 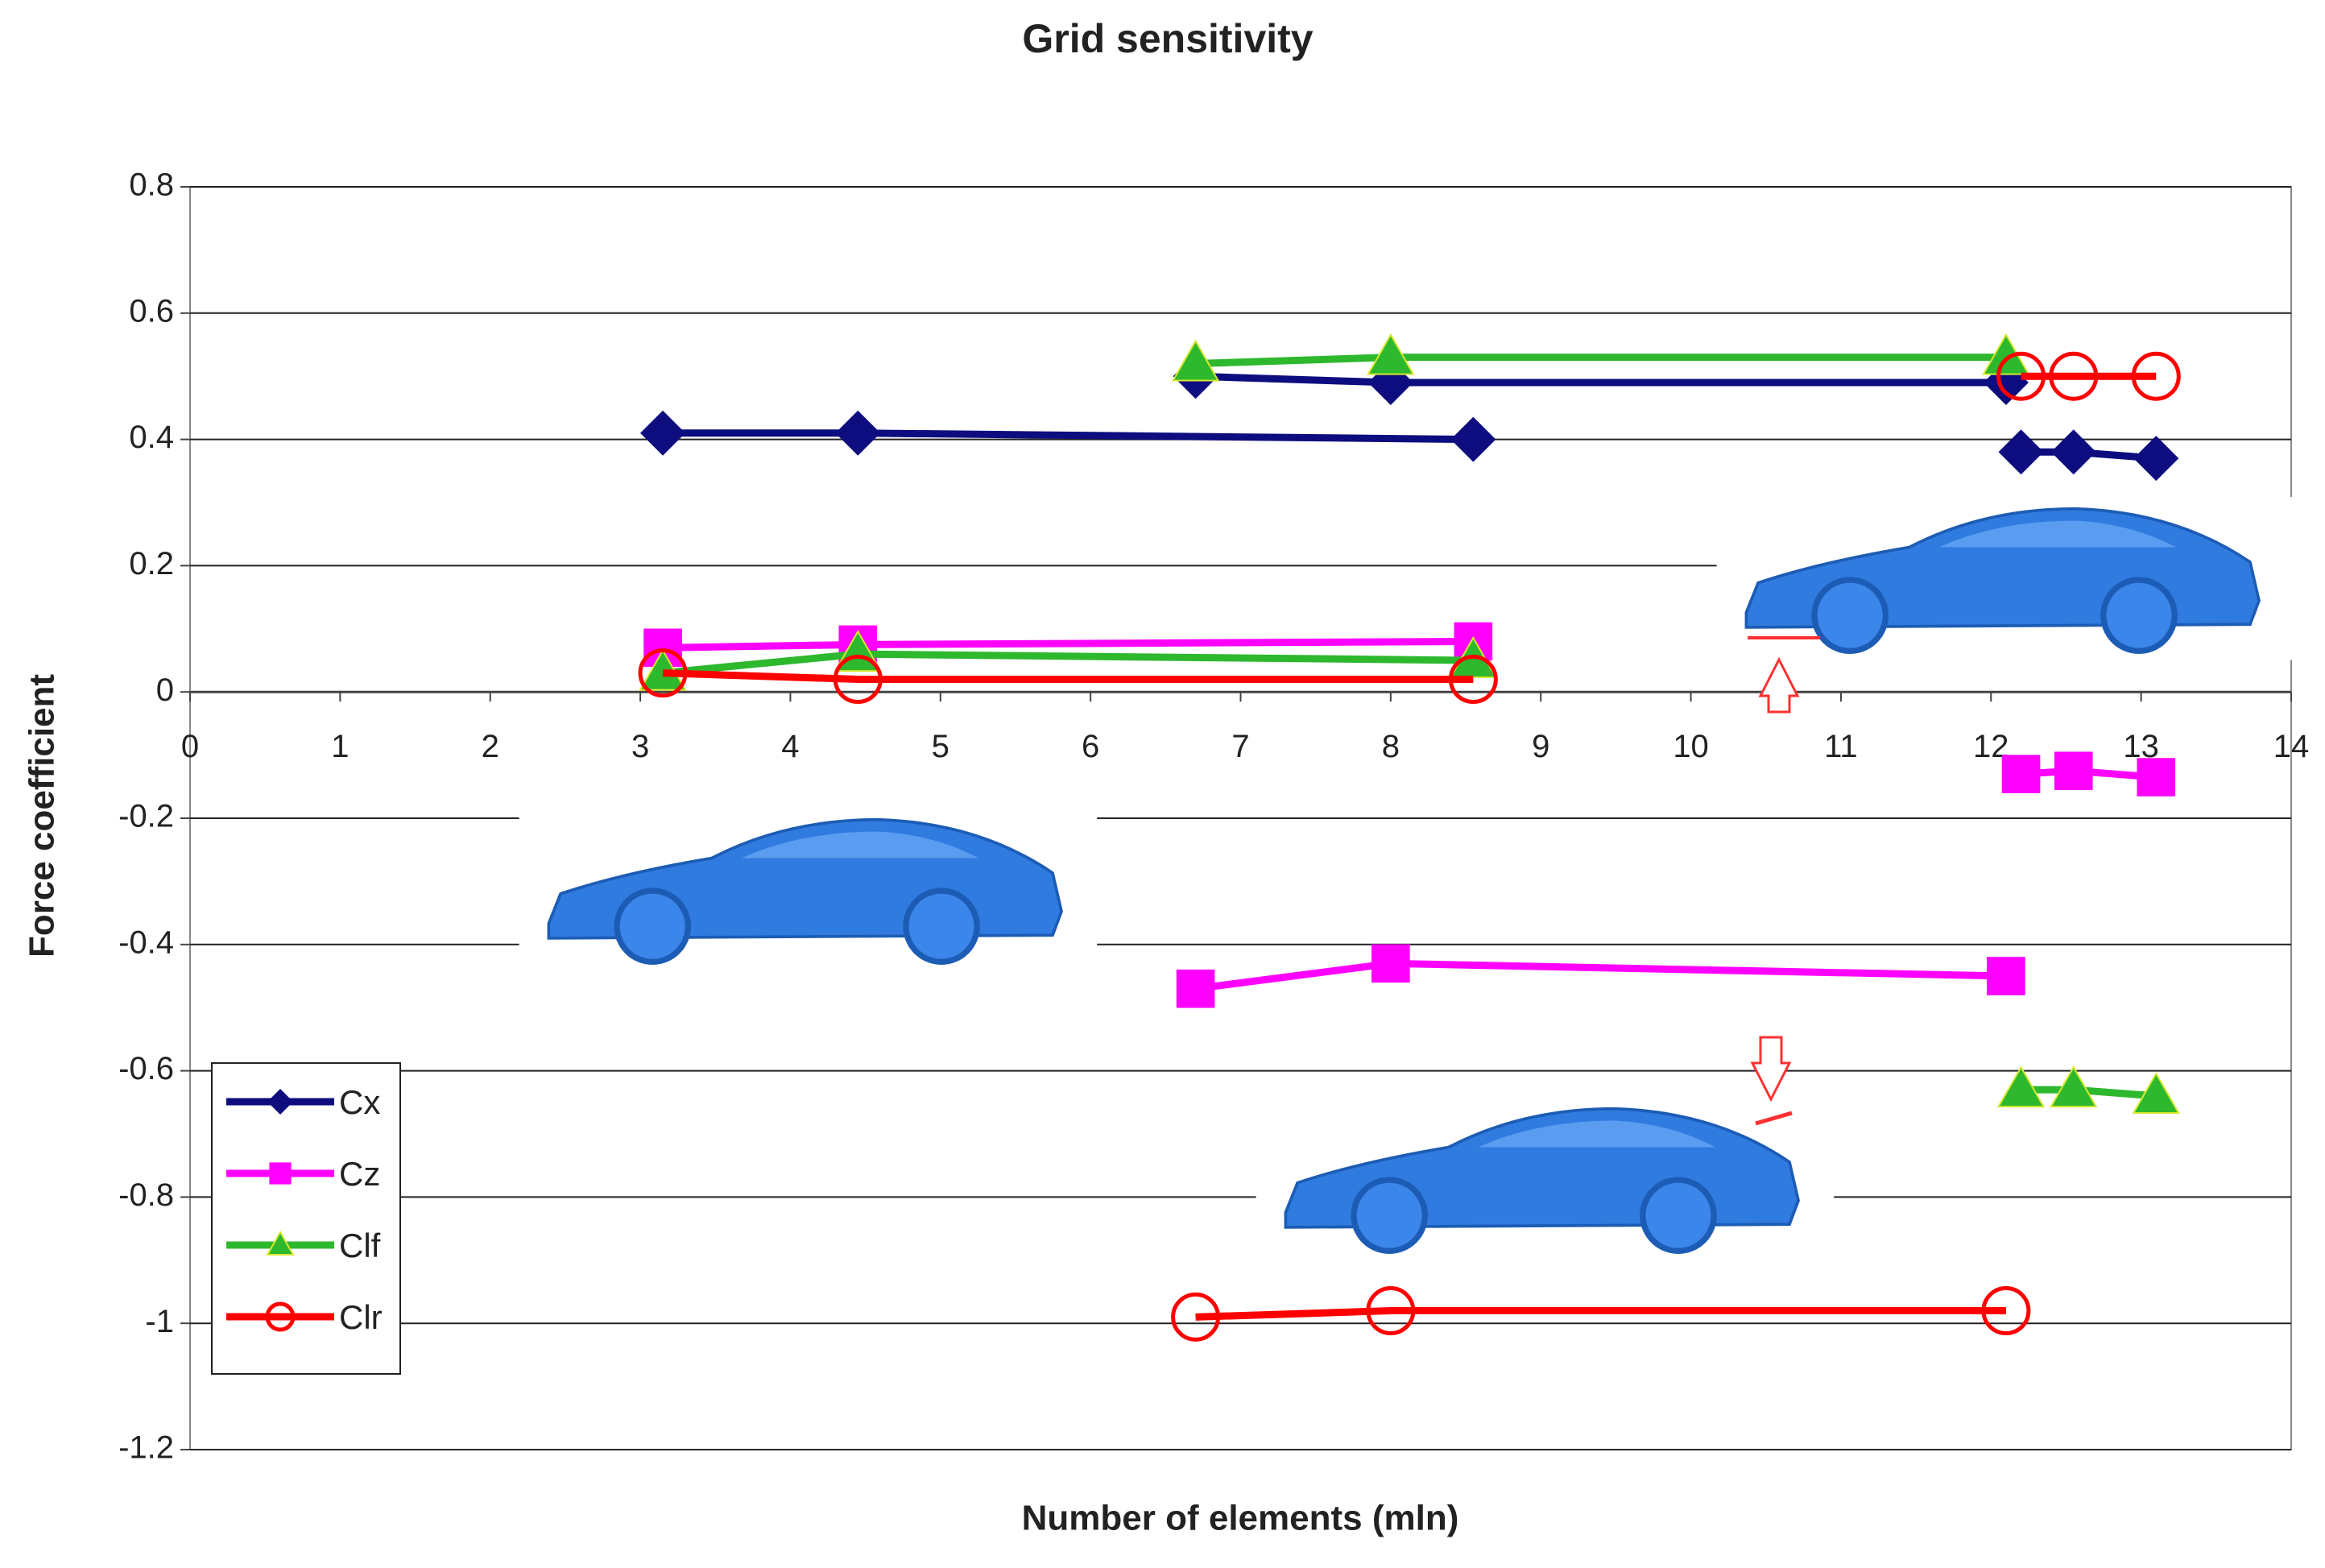 I want to click on legend-label: Cx, so click(x=359, y=1102).